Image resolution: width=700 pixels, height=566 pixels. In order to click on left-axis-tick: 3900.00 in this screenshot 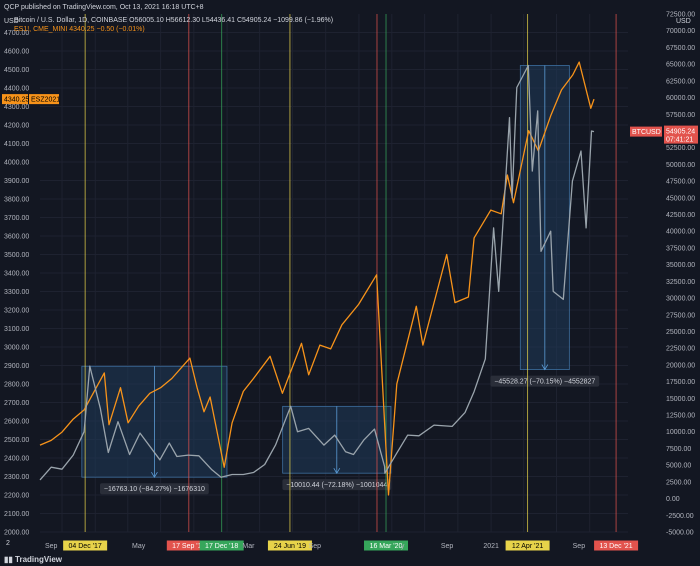, I will do `click(16, 181)`.